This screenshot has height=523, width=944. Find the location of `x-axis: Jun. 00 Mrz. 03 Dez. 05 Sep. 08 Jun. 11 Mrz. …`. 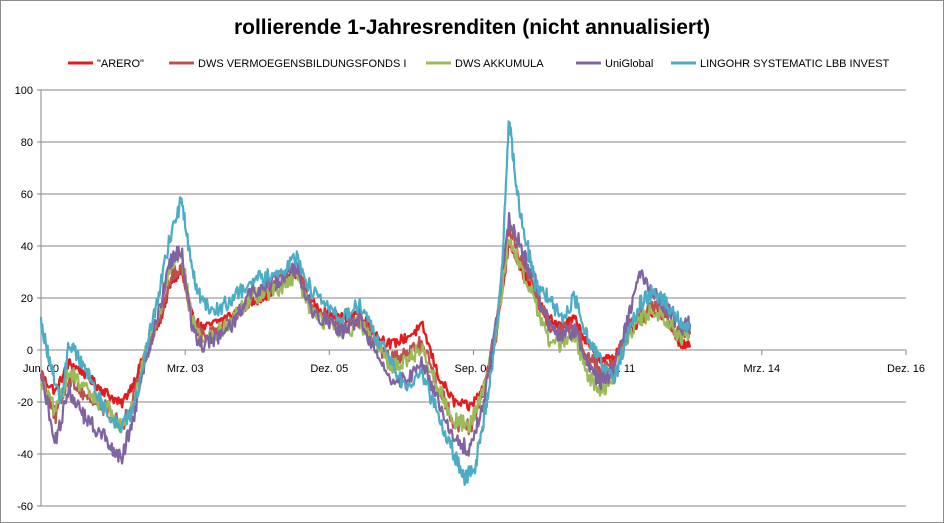

x-axis: Jun. 00 Mrz. 03 Dez. 05 Sep. 08 Jun. 11 Mrz. … is located at coordinates (474, 362).